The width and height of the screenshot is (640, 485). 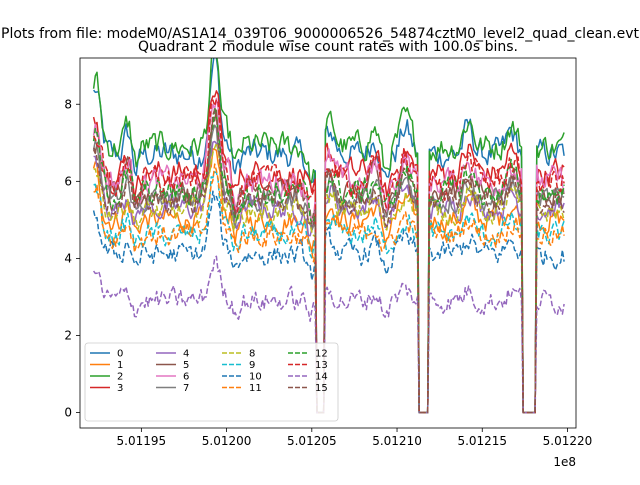 I want to click on legend-label: 1, so click(x=120, y=365).